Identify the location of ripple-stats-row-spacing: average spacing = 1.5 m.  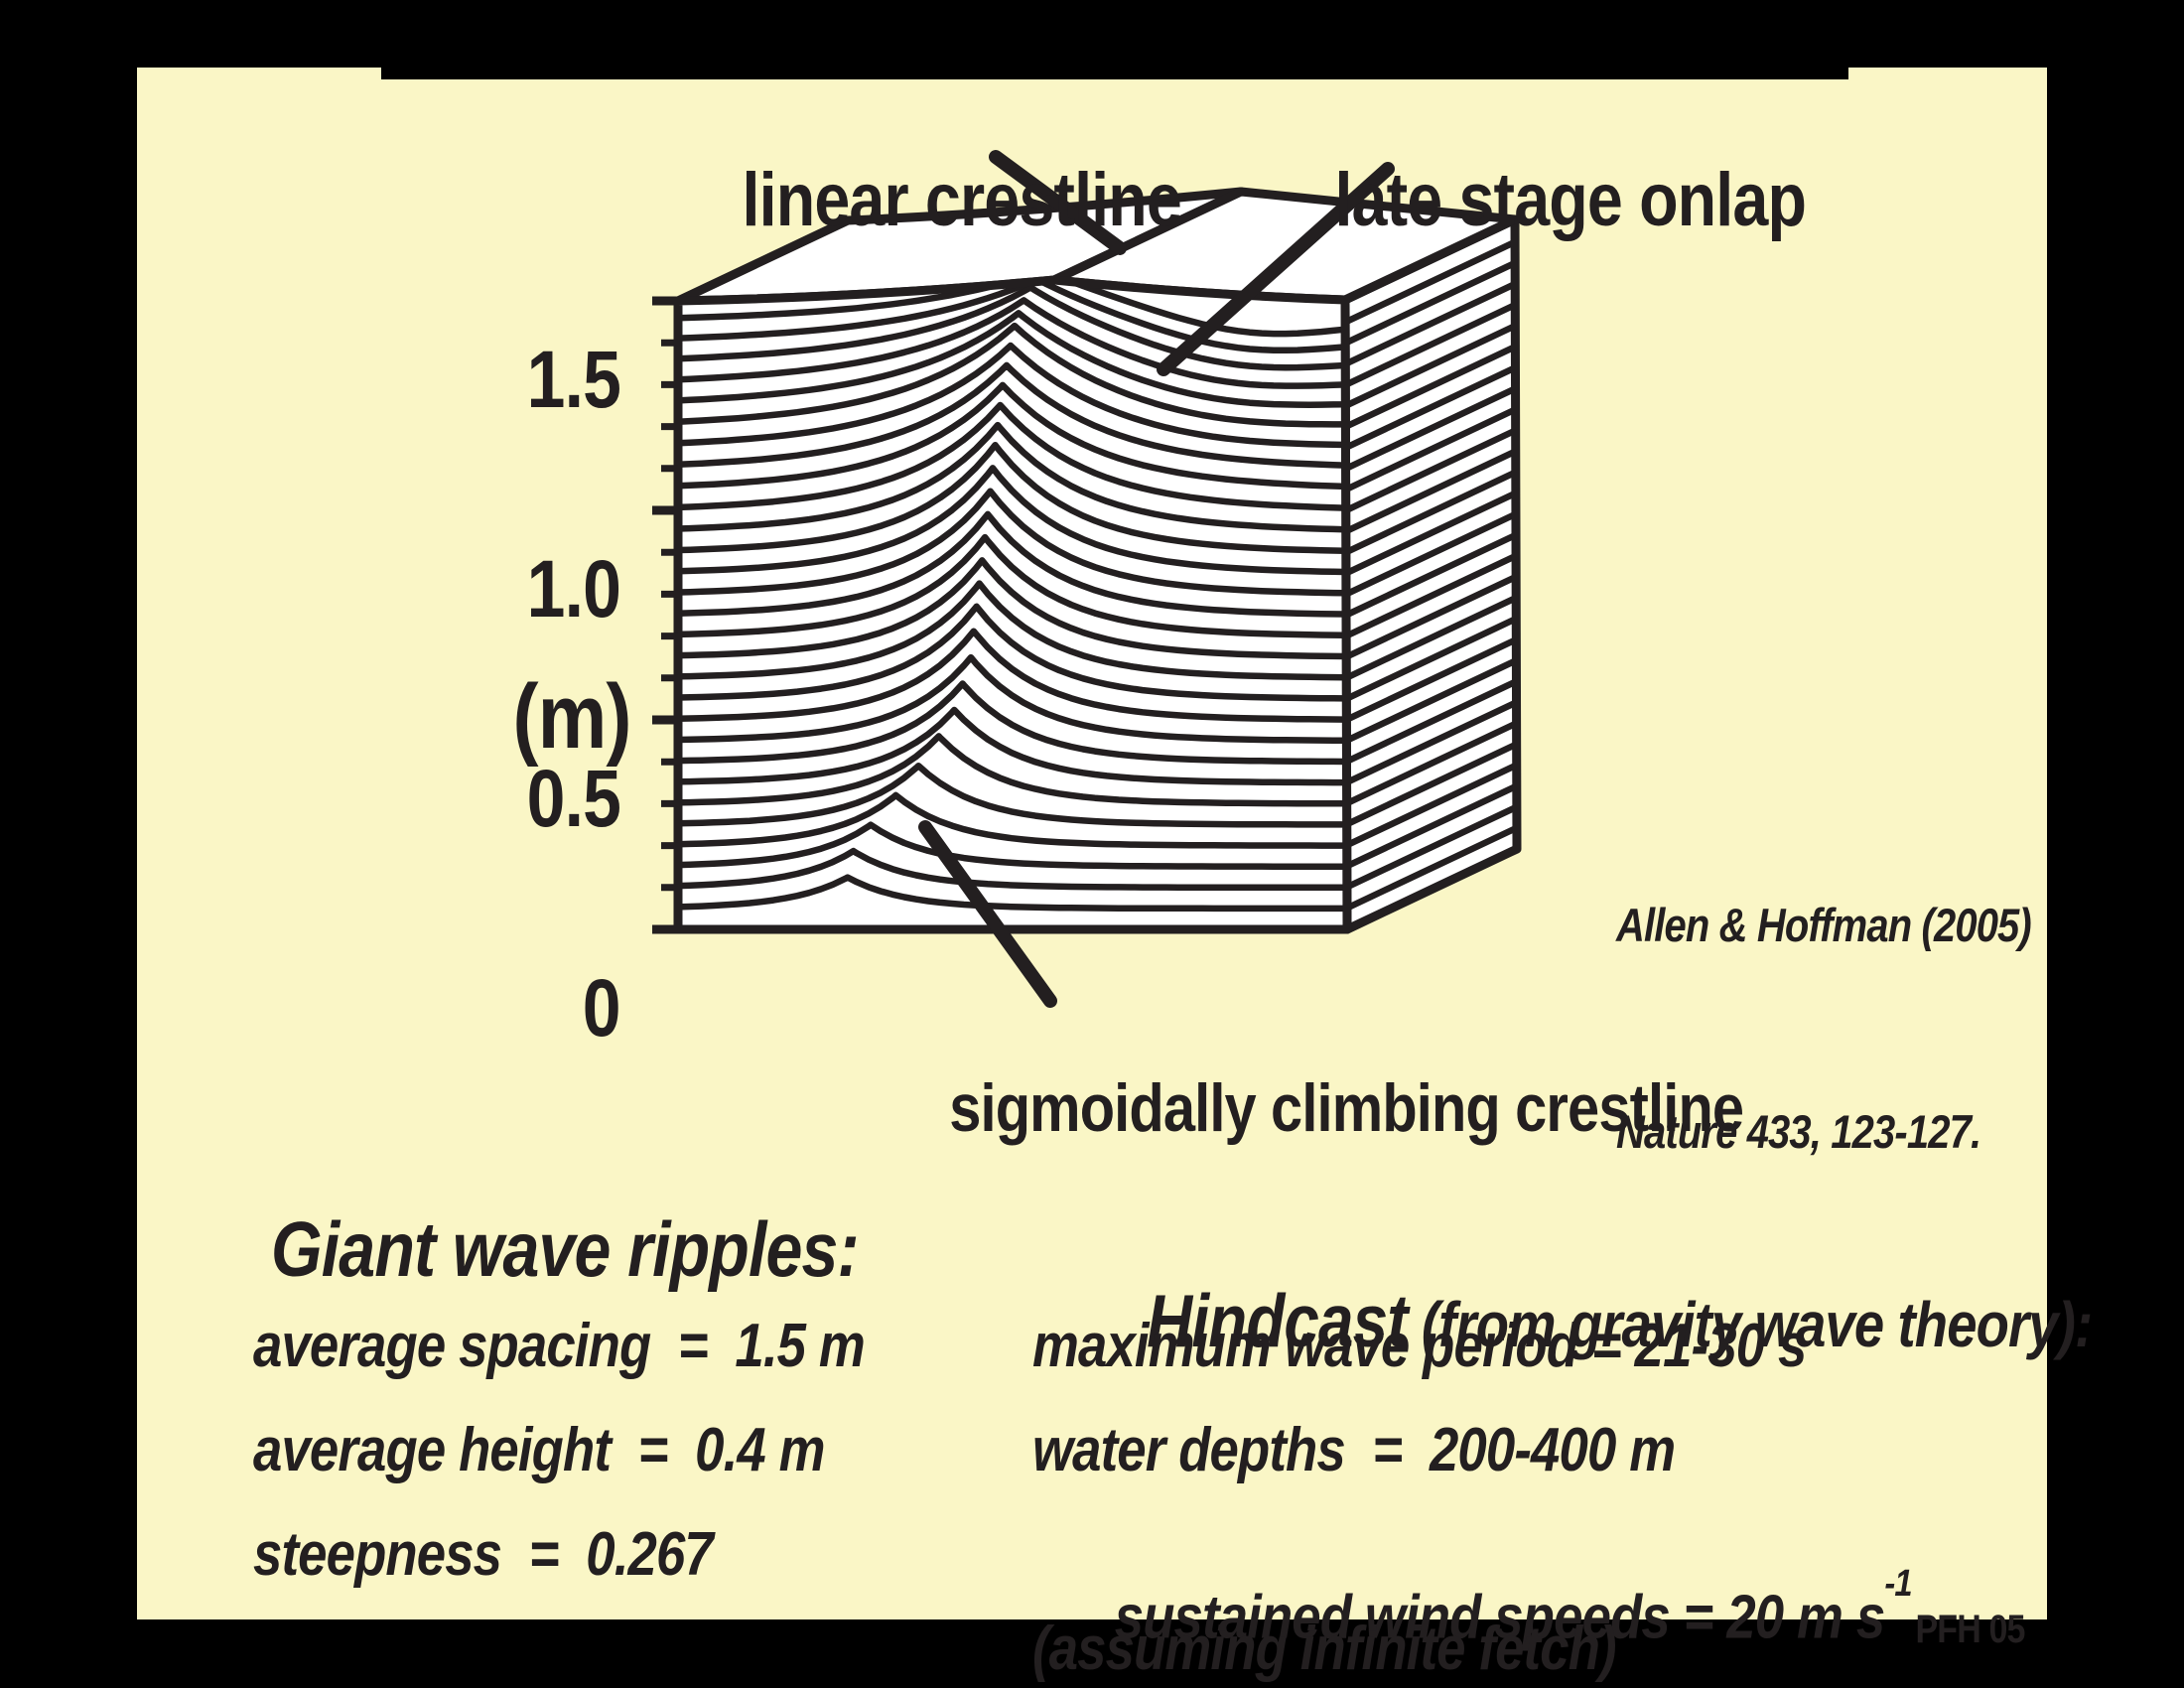
(559, 1346).